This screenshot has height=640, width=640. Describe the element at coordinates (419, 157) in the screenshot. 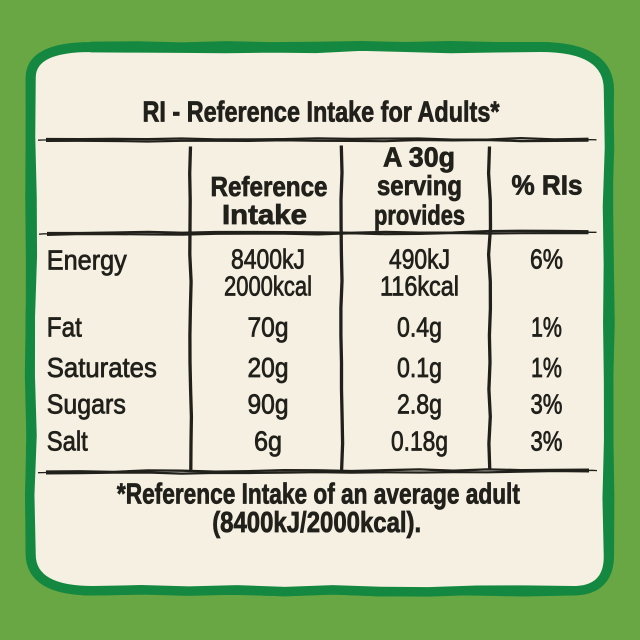

I see `svg-text: A 30g` at that location.